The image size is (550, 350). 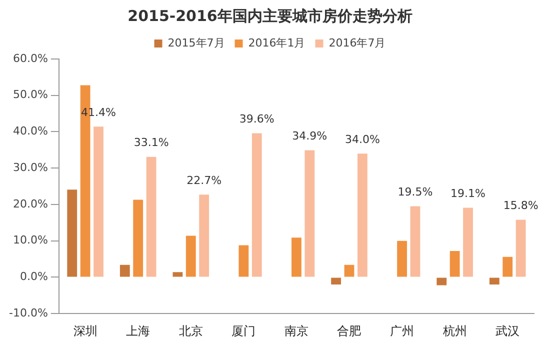 I want to click on data-label: 15.8%, so click(x=520, y=205).